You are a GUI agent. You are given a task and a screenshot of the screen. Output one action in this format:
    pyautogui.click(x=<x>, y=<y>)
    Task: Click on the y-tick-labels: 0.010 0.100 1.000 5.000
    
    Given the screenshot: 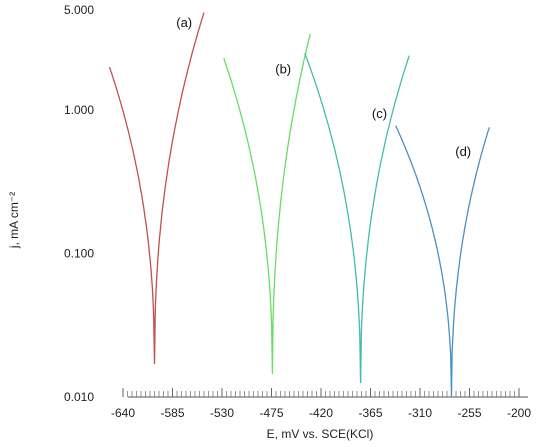 What is the action you would take?
    pyautogui.click(x=79, y=203)
    